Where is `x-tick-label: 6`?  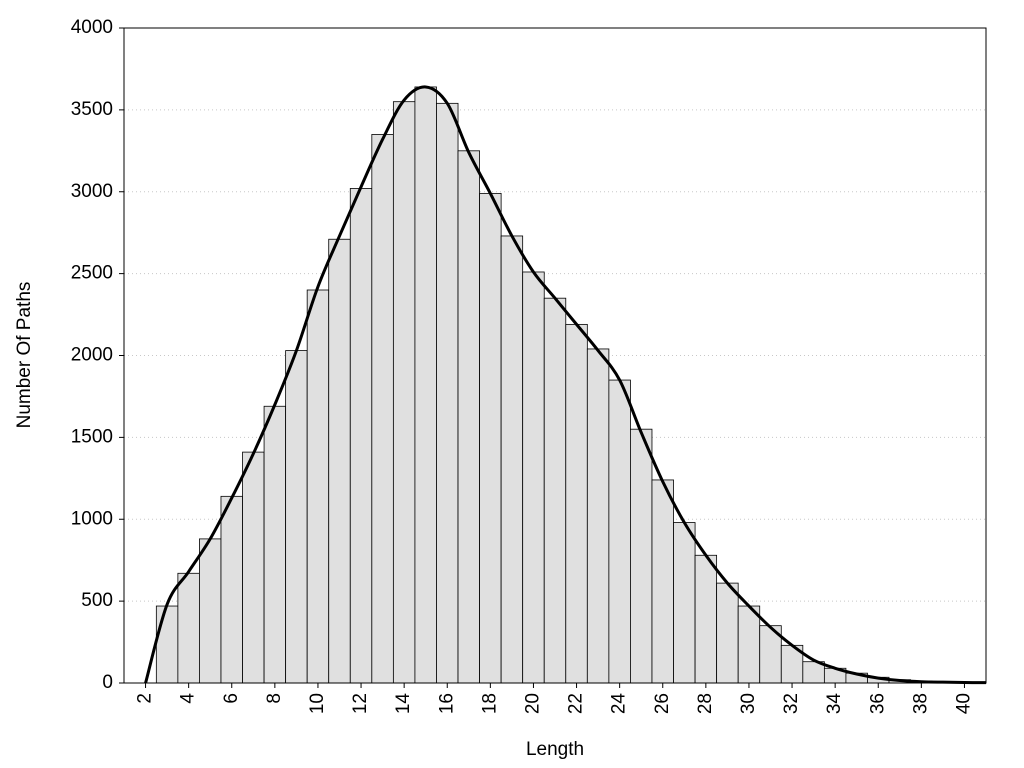
x-tick-label: 6 is located at coordinates (231, 698).